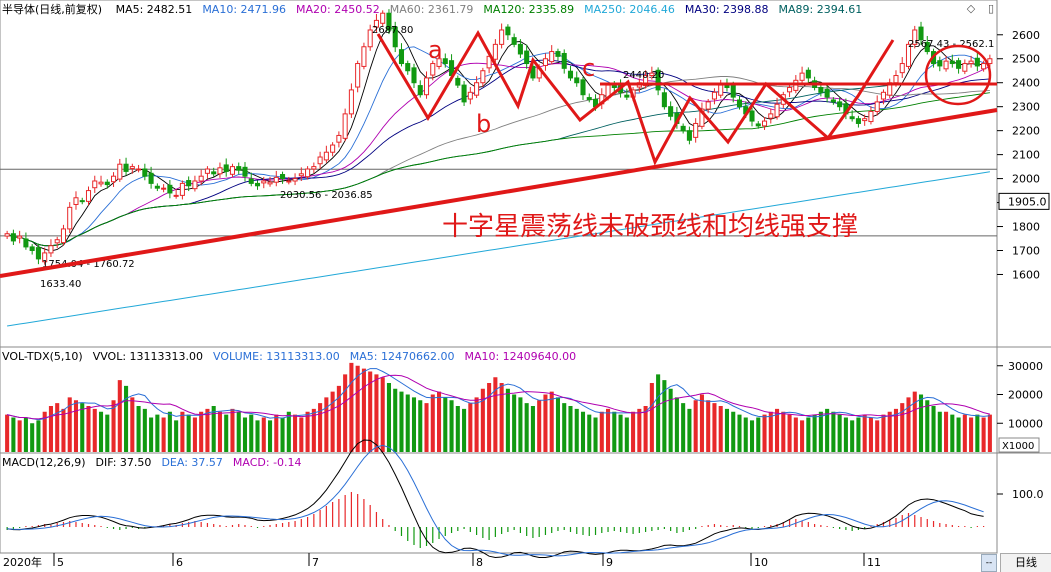 This screenshot has width=1051, height=572. What do you see at coordinates (148, 356) in the screenshot?
I see `volume-legend-item-1: VVOL: 13113313.00` at bounding box center [148, 356].